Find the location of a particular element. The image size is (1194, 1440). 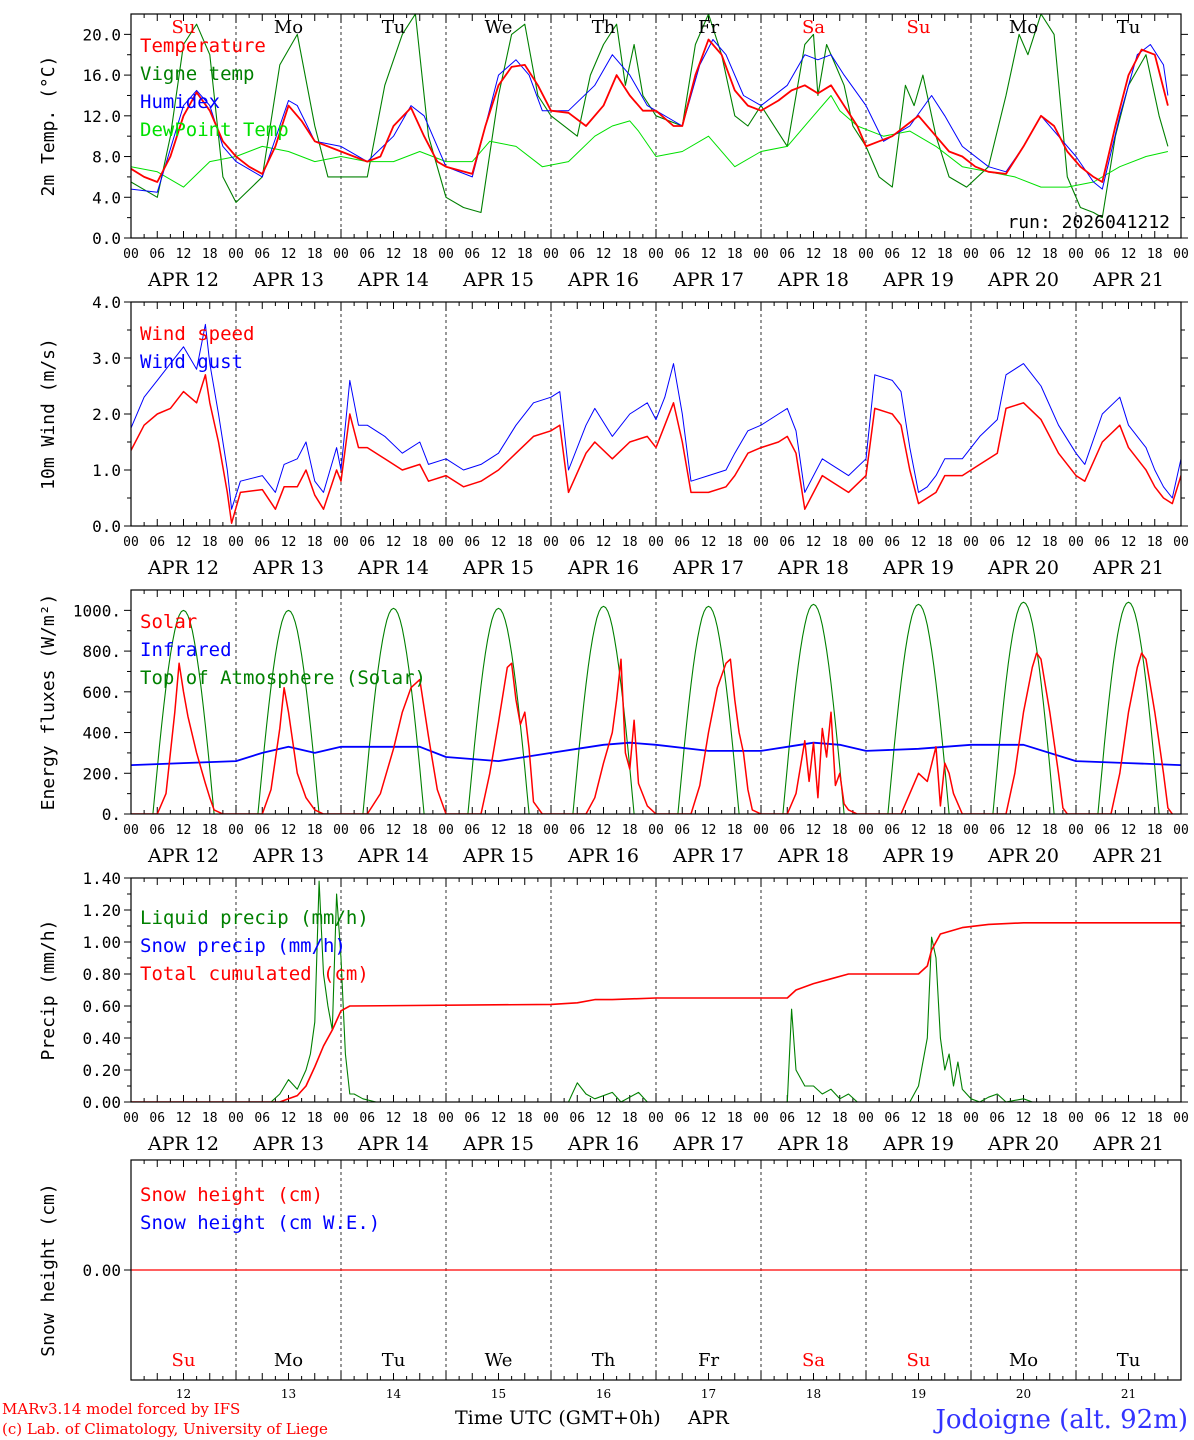

series-total-cumulated-cm- is located at coordinates (656, 1012).